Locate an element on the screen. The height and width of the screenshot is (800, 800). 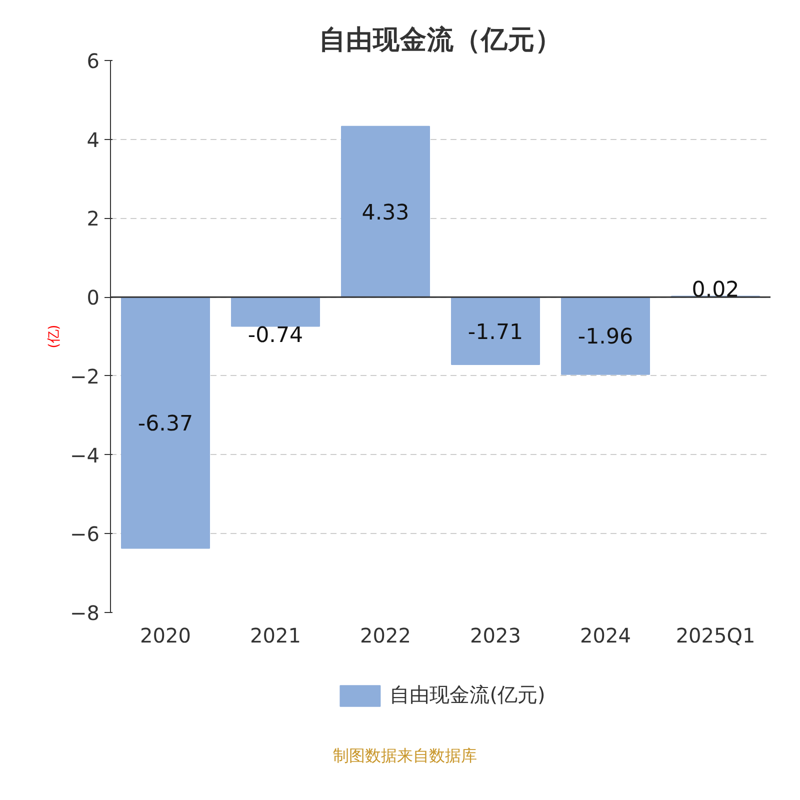
x-tick-label: 2023 is located at coordinates (495, 636).